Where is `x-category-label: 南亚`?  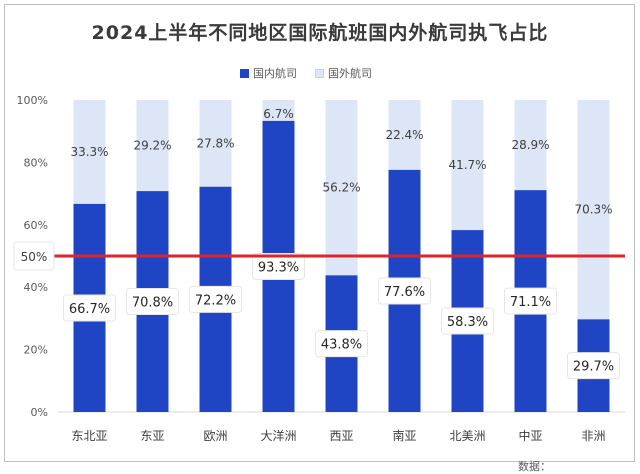
x-category-label: 南亚 is located at coordinates (404, 435).